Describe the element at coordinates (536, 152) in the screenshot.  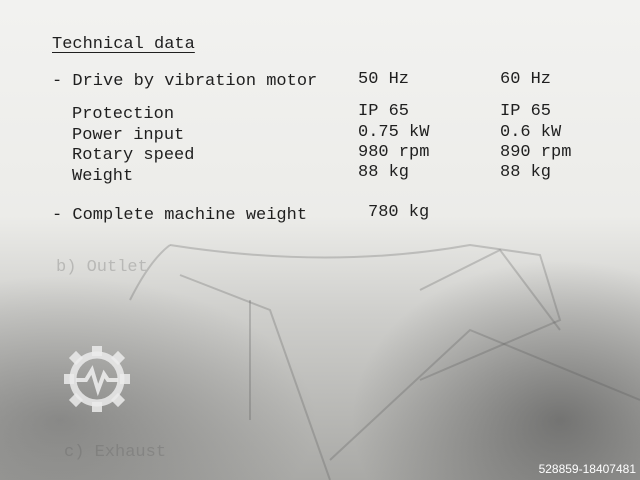
I see `row-col2: 890 rpm` at that location.